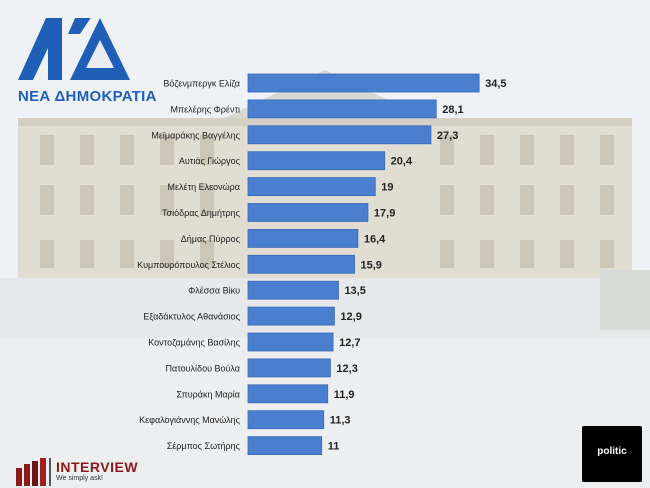  Describe the element at coordinates (340, 421) in the screenshot. I see `value-label: 11,3` at that location.